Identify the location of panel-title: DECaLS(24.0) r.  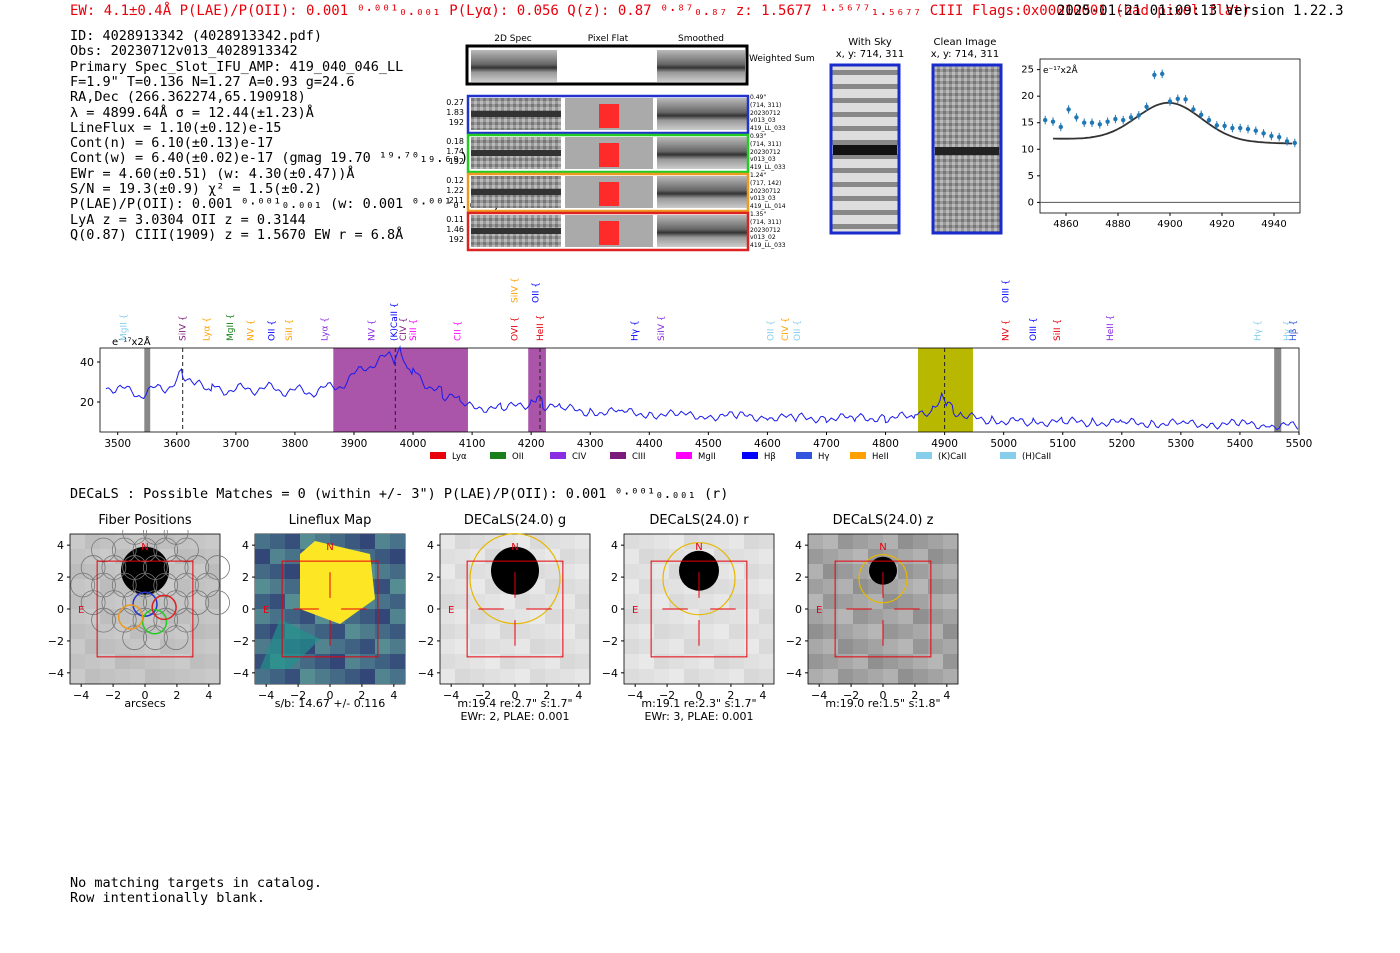
(699, 520).